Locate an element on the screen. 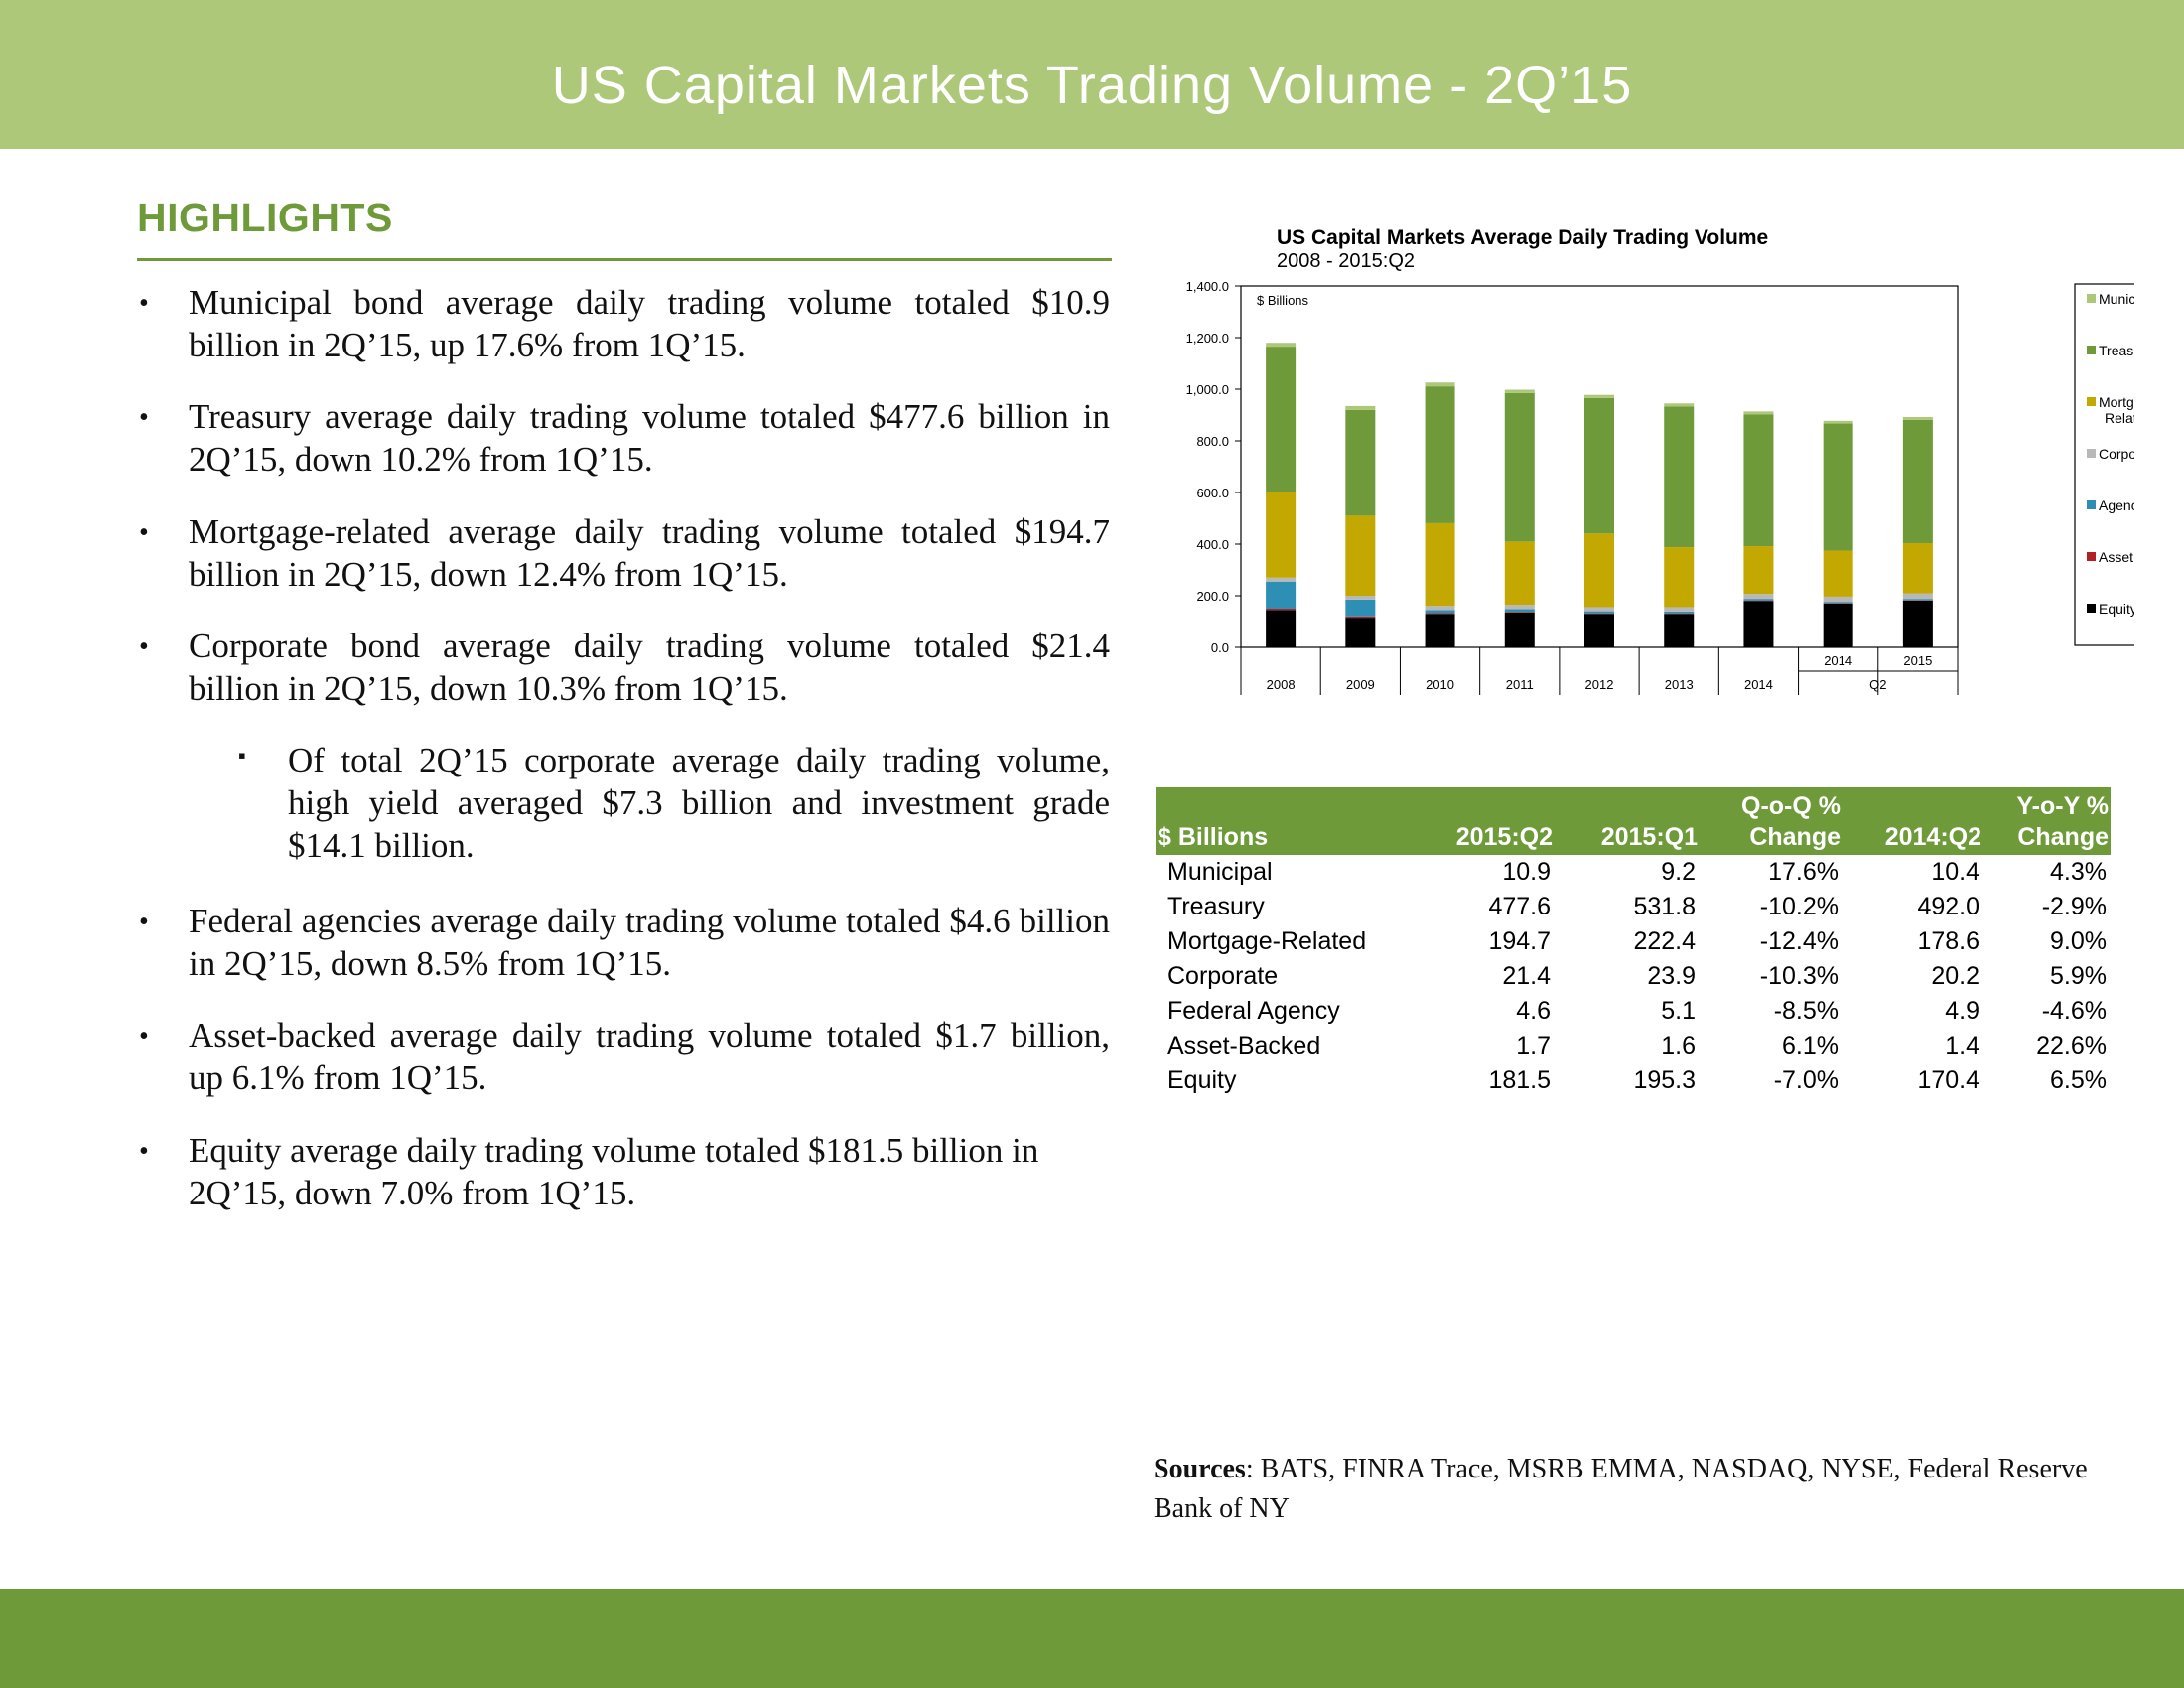  table-cell: 1.6 is located at coordinates (1678, 1045).